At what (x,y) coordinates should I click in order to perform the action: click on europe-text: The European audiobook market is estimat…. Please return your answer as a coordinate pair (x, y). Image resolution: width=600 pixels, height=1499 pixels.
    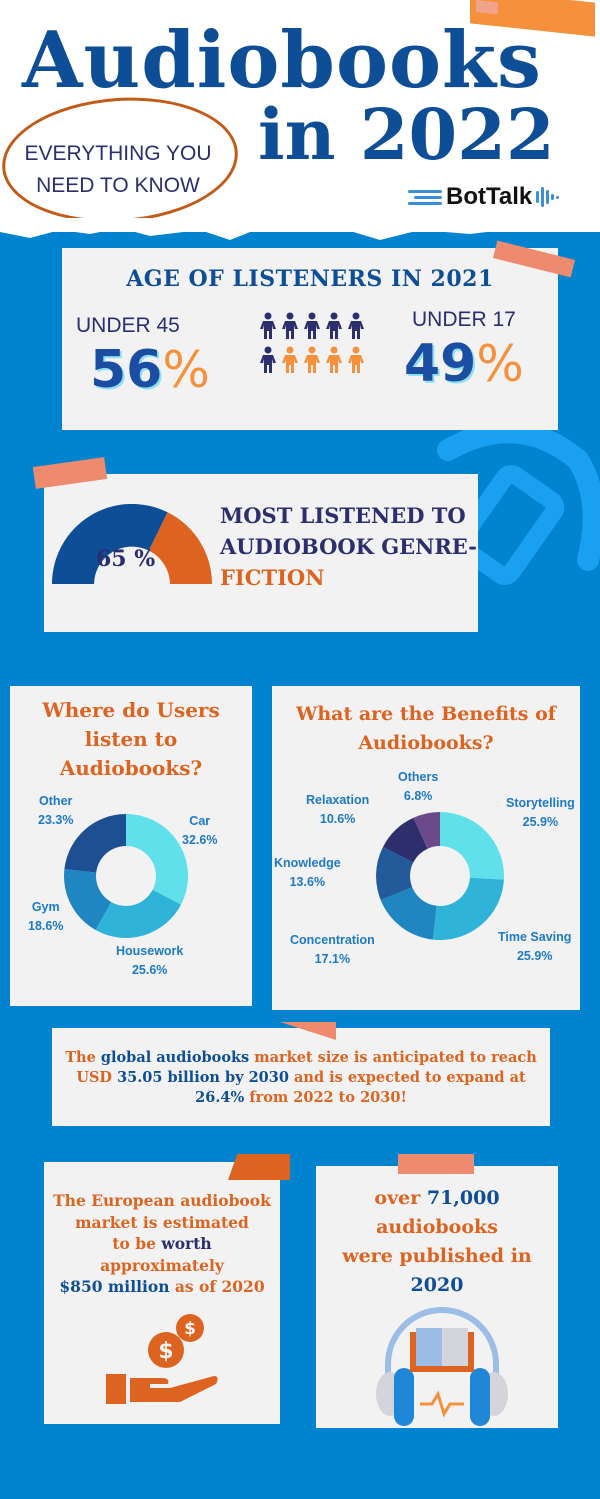
    Looking at the image, I should click on (162, 1243).